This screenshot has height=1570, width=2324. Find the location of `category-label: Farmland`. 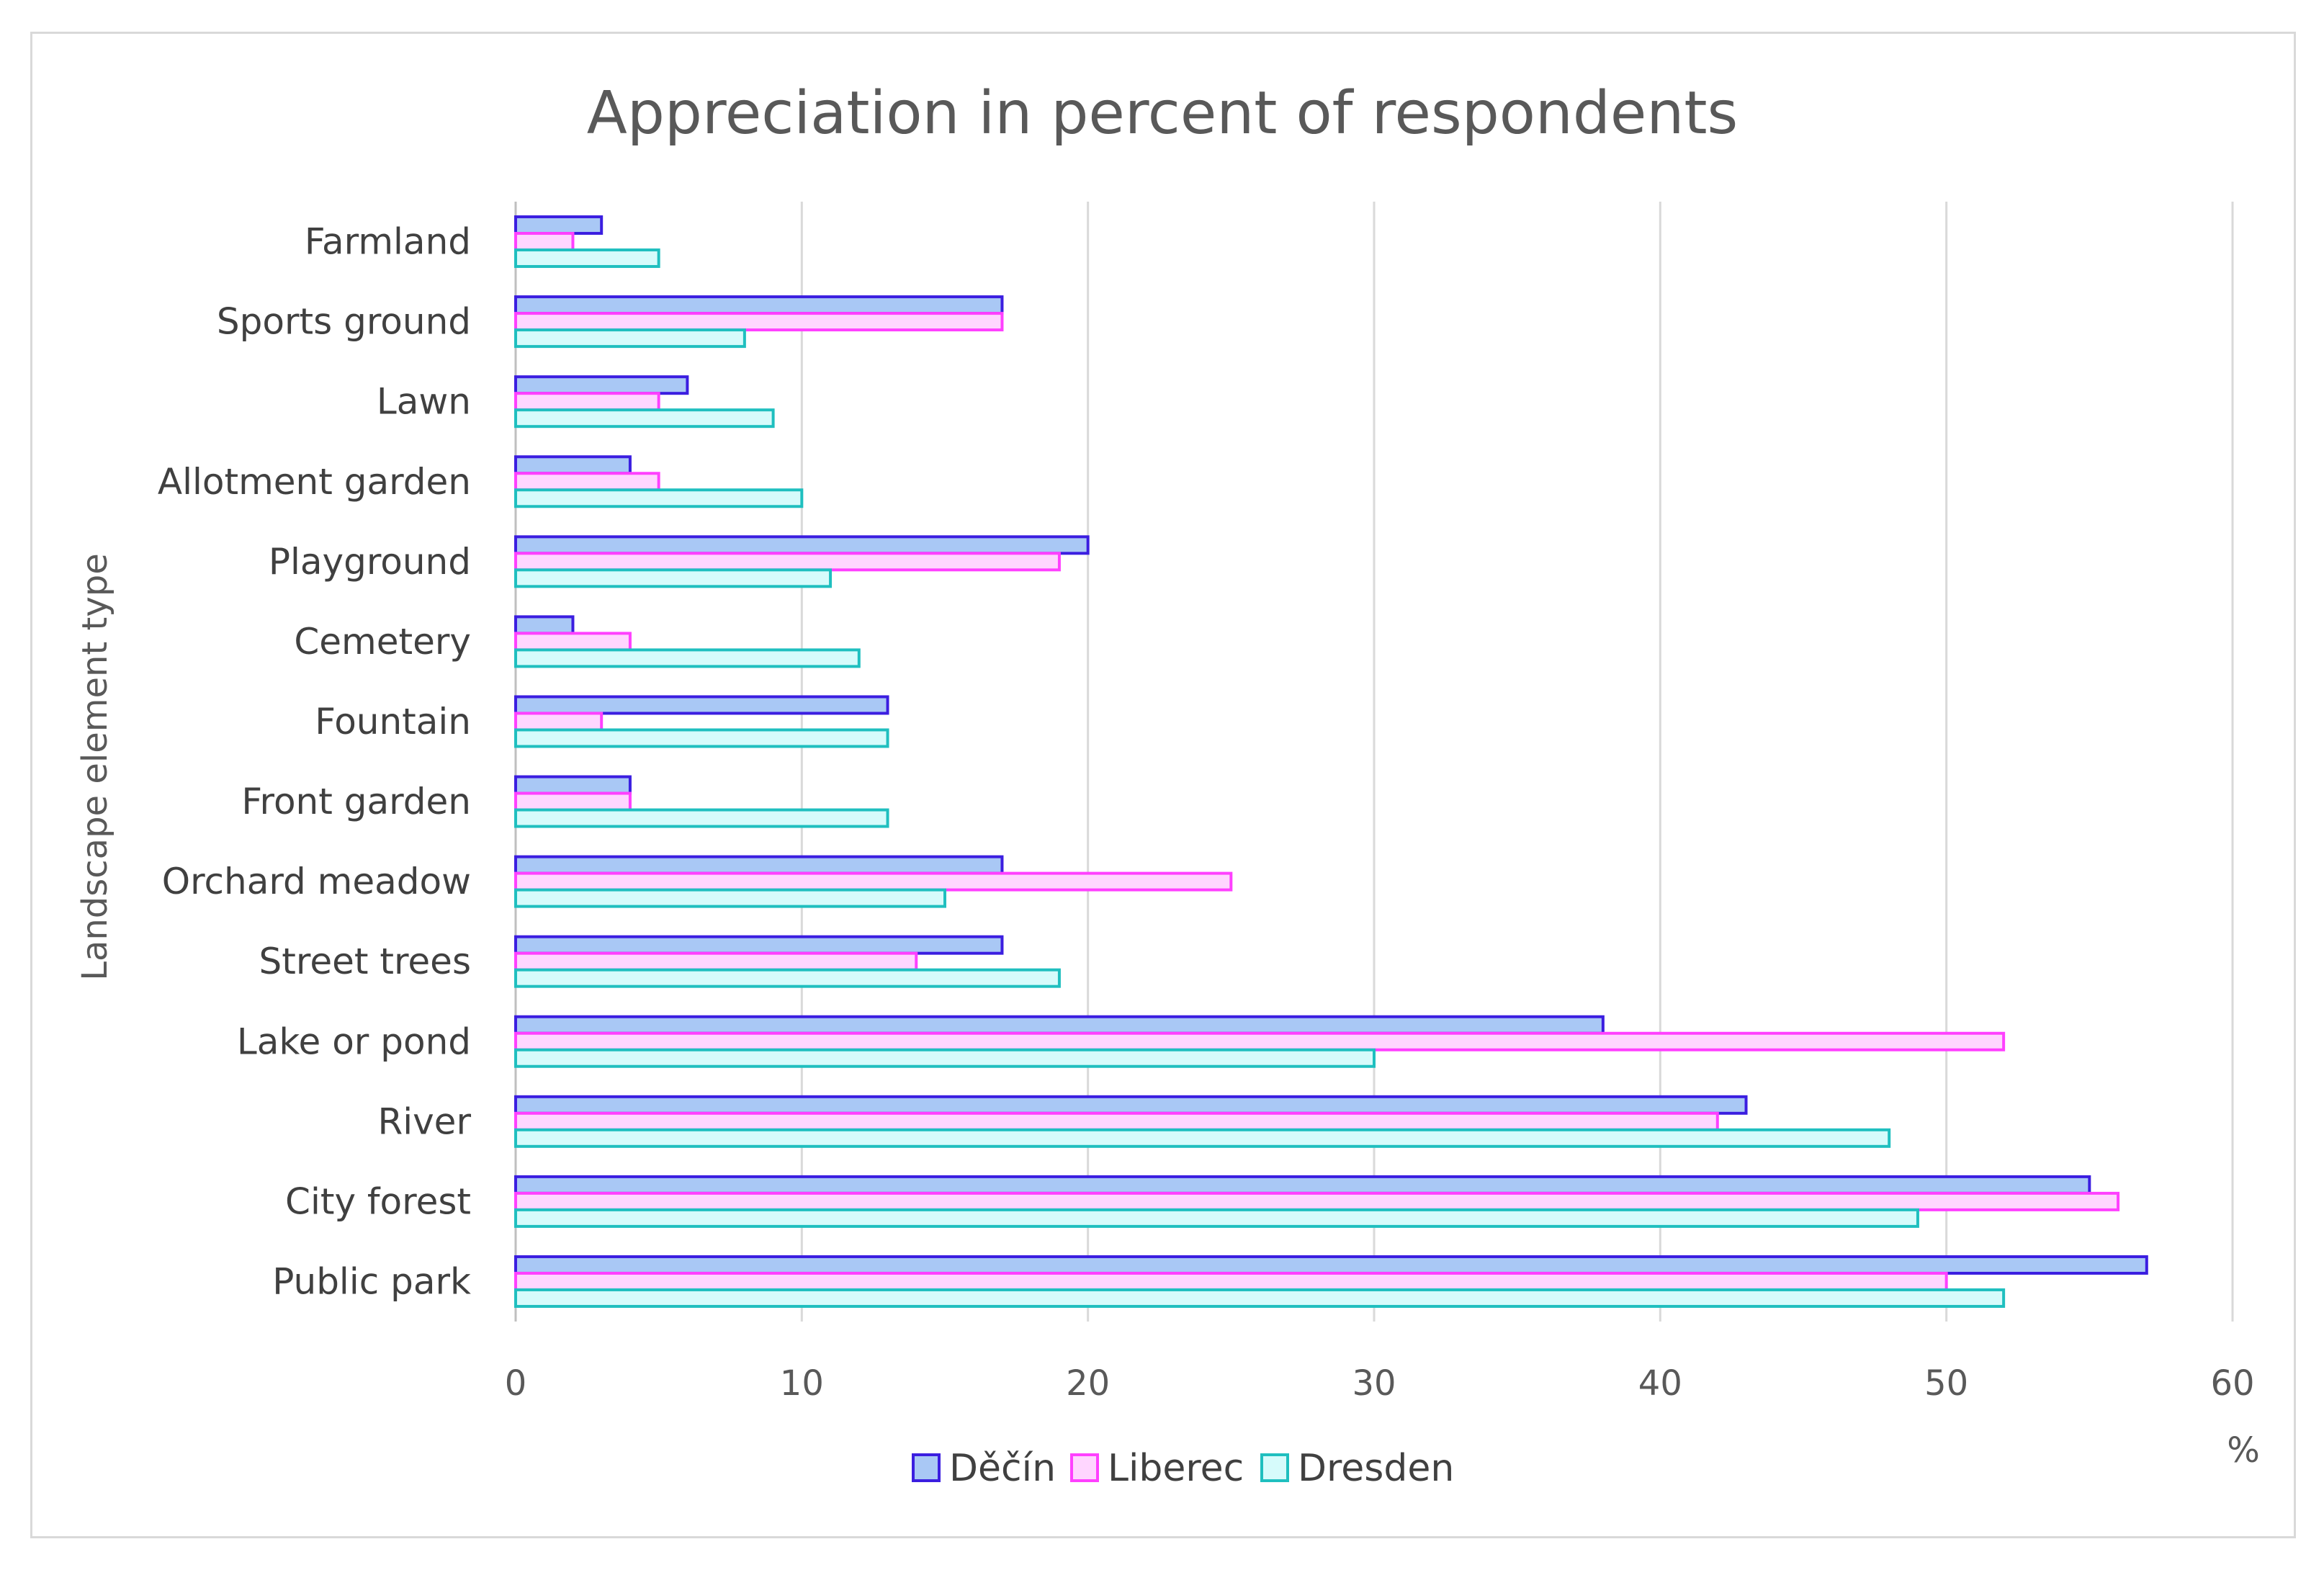

category-label: Farmland is located at coordinates (388, 242).